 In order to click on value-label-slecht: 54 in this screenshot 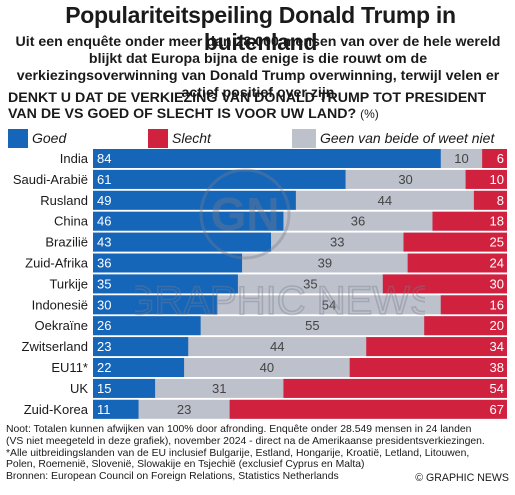, I will do `click(497, 388)`.